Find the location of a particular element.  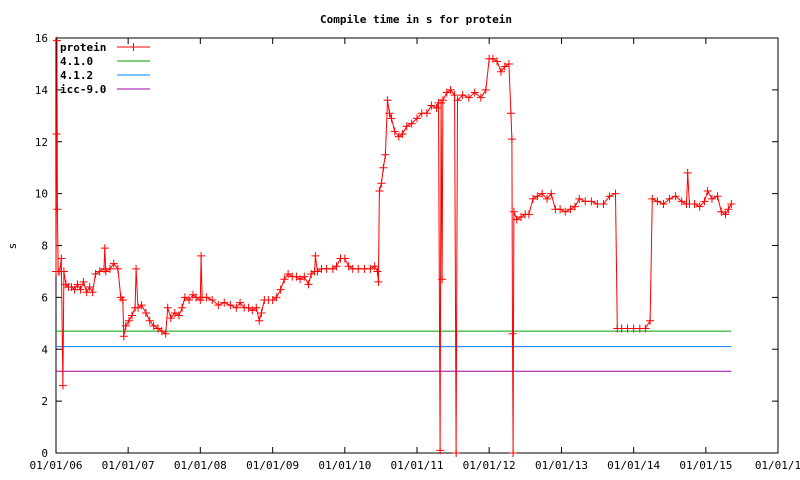

legend-label-4.1.0: 4.1.0 is located at coordinates (76, 61).